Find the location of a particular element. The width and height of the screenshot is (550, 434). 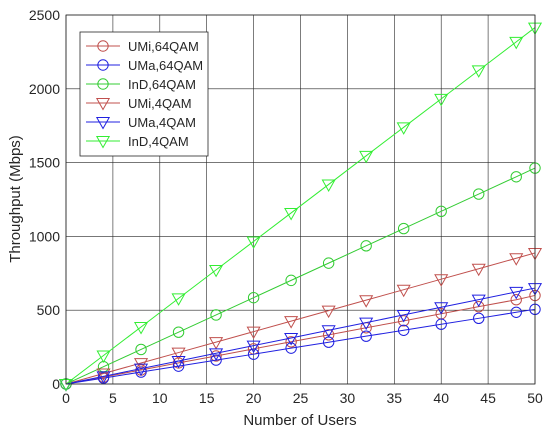

y-tick-label: 0 is located at coordinates (56, 384).